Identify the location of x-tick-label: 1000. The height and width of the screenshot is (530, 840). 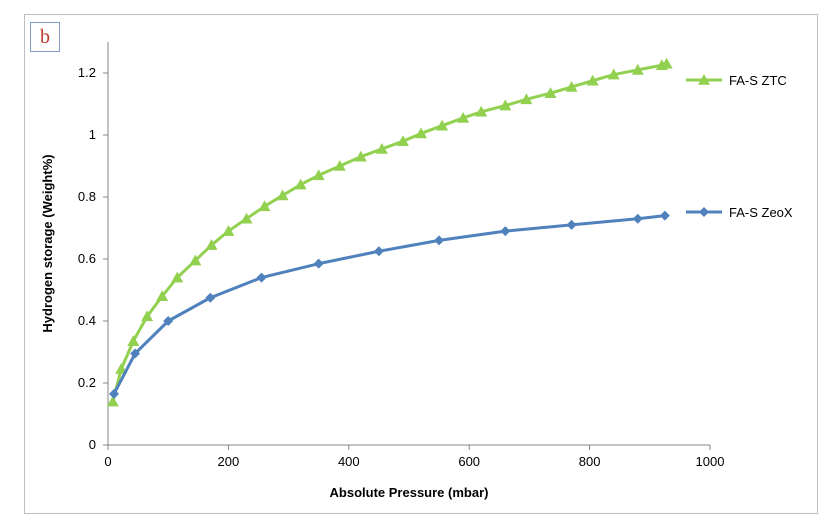
(710, 461).